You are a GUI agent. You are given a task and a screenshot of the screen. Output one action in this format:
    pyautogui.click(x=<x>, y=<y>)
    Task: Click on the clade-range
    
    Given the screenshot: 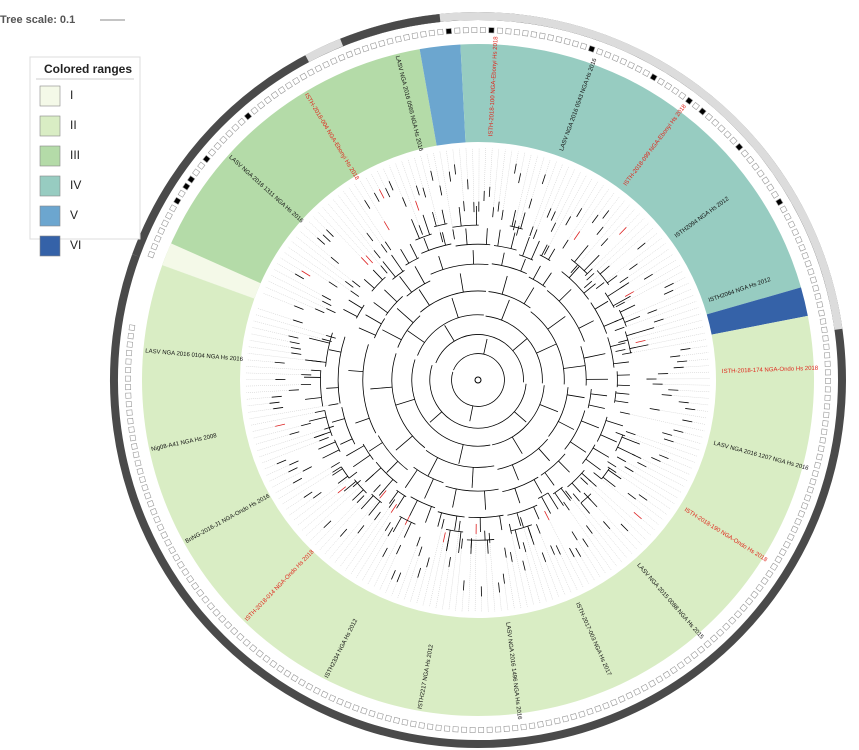 What is the action you would take?
    pyautogui.click(x=757, y=311)
    